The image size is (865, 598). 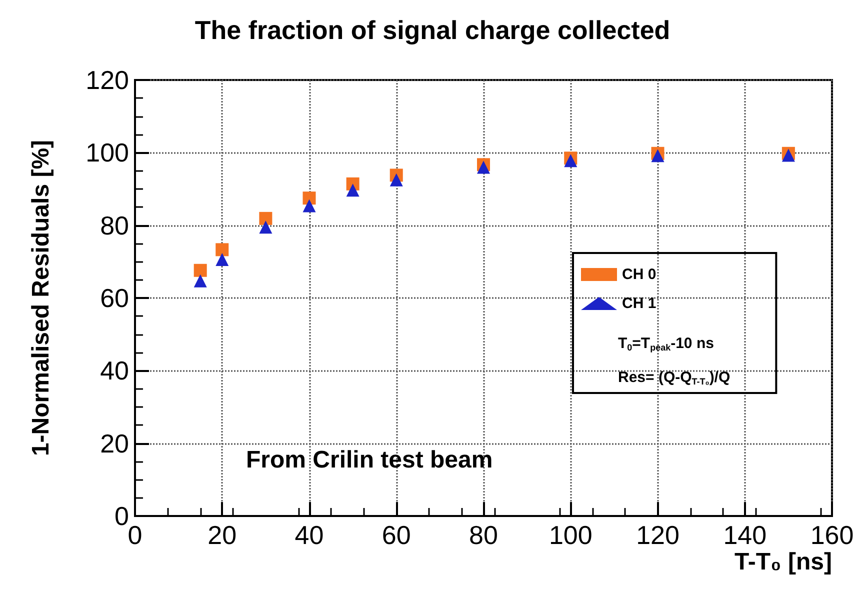 I want to click on y-tick-label: 60, so click(x=114, y=298).